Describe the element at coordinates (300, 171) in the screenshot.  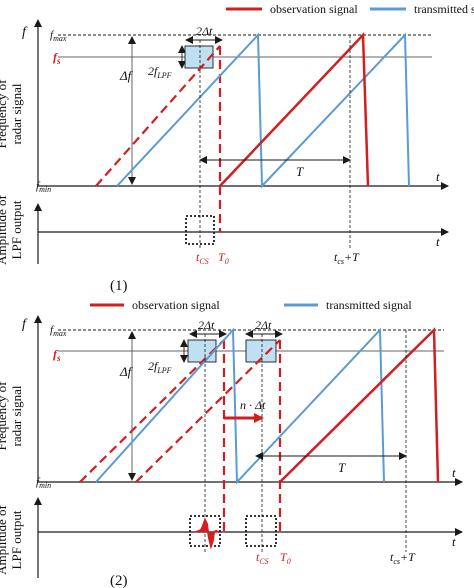
I see `period-label-1: T` at that location.